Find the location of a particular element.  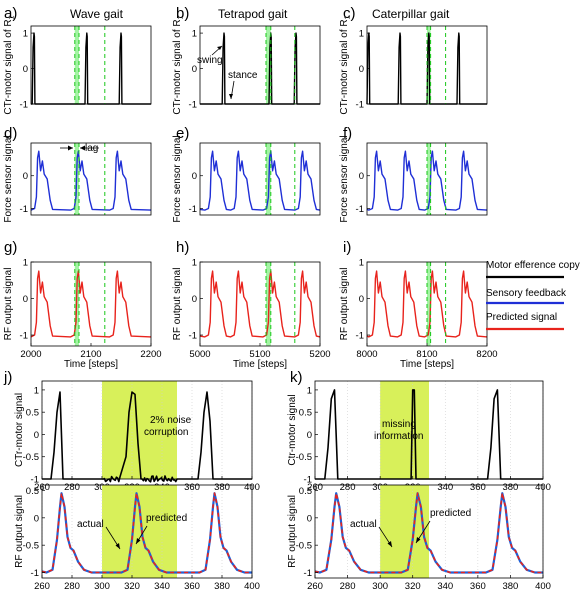

legend-label-sensory: Sensory feedback is located at coordinates (526, 293).